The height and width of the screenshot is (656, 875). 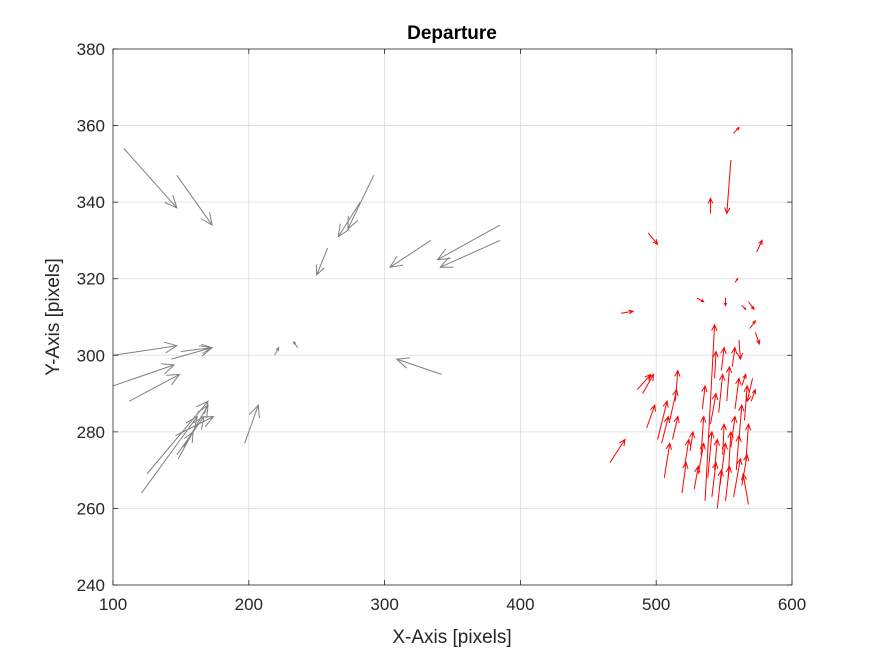 I want to click on y-axis-label: Y-Axis [pixels], so click(x=53, y=317).